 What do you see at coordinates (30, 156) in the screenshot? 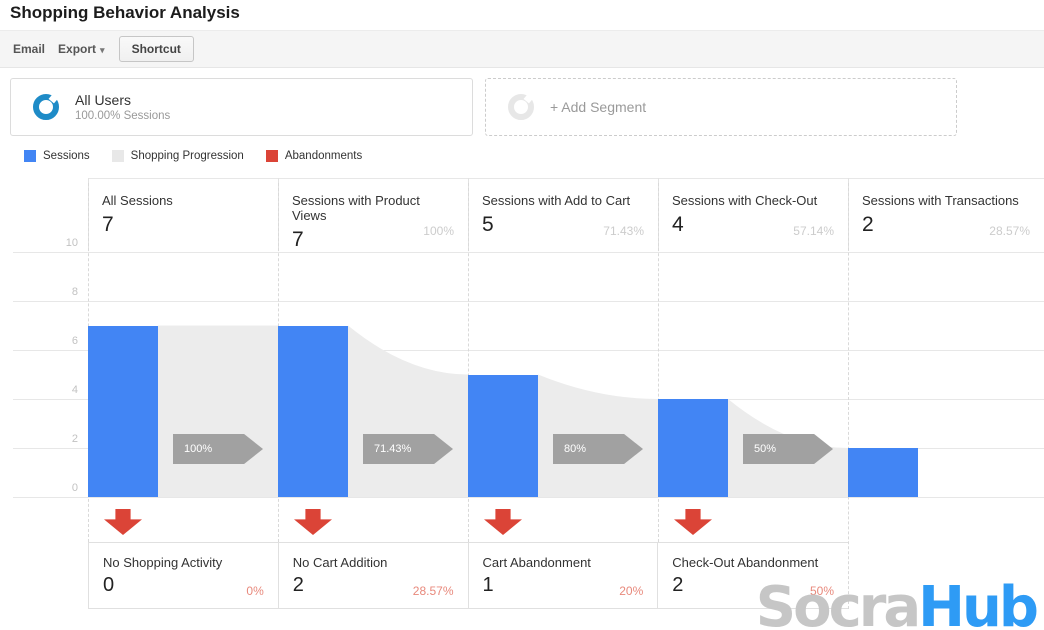
I see `sessions-swatch-icon` at bounding box center [30, 156].